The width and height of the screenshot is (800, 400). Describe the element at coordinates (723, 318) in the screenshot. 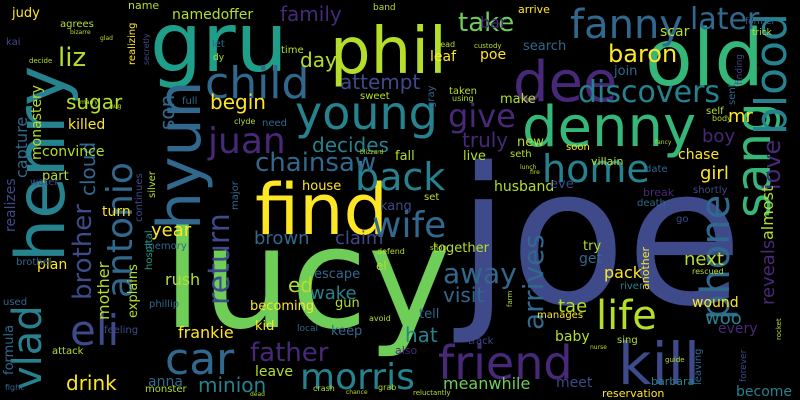

I see `word: woo` at that location.